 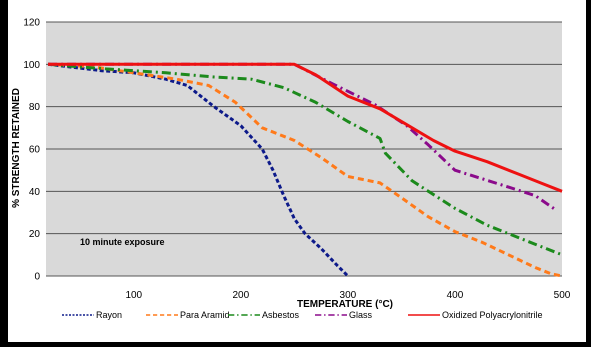 What do you see at coordinates (455, 295) in the screenshot?
I see `x-tick-label: 400` at bounding box center [455, 295].